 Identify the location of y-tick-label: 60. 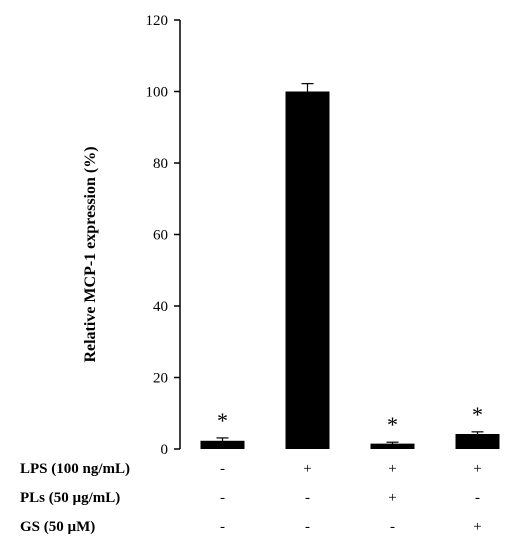
(160, 236).